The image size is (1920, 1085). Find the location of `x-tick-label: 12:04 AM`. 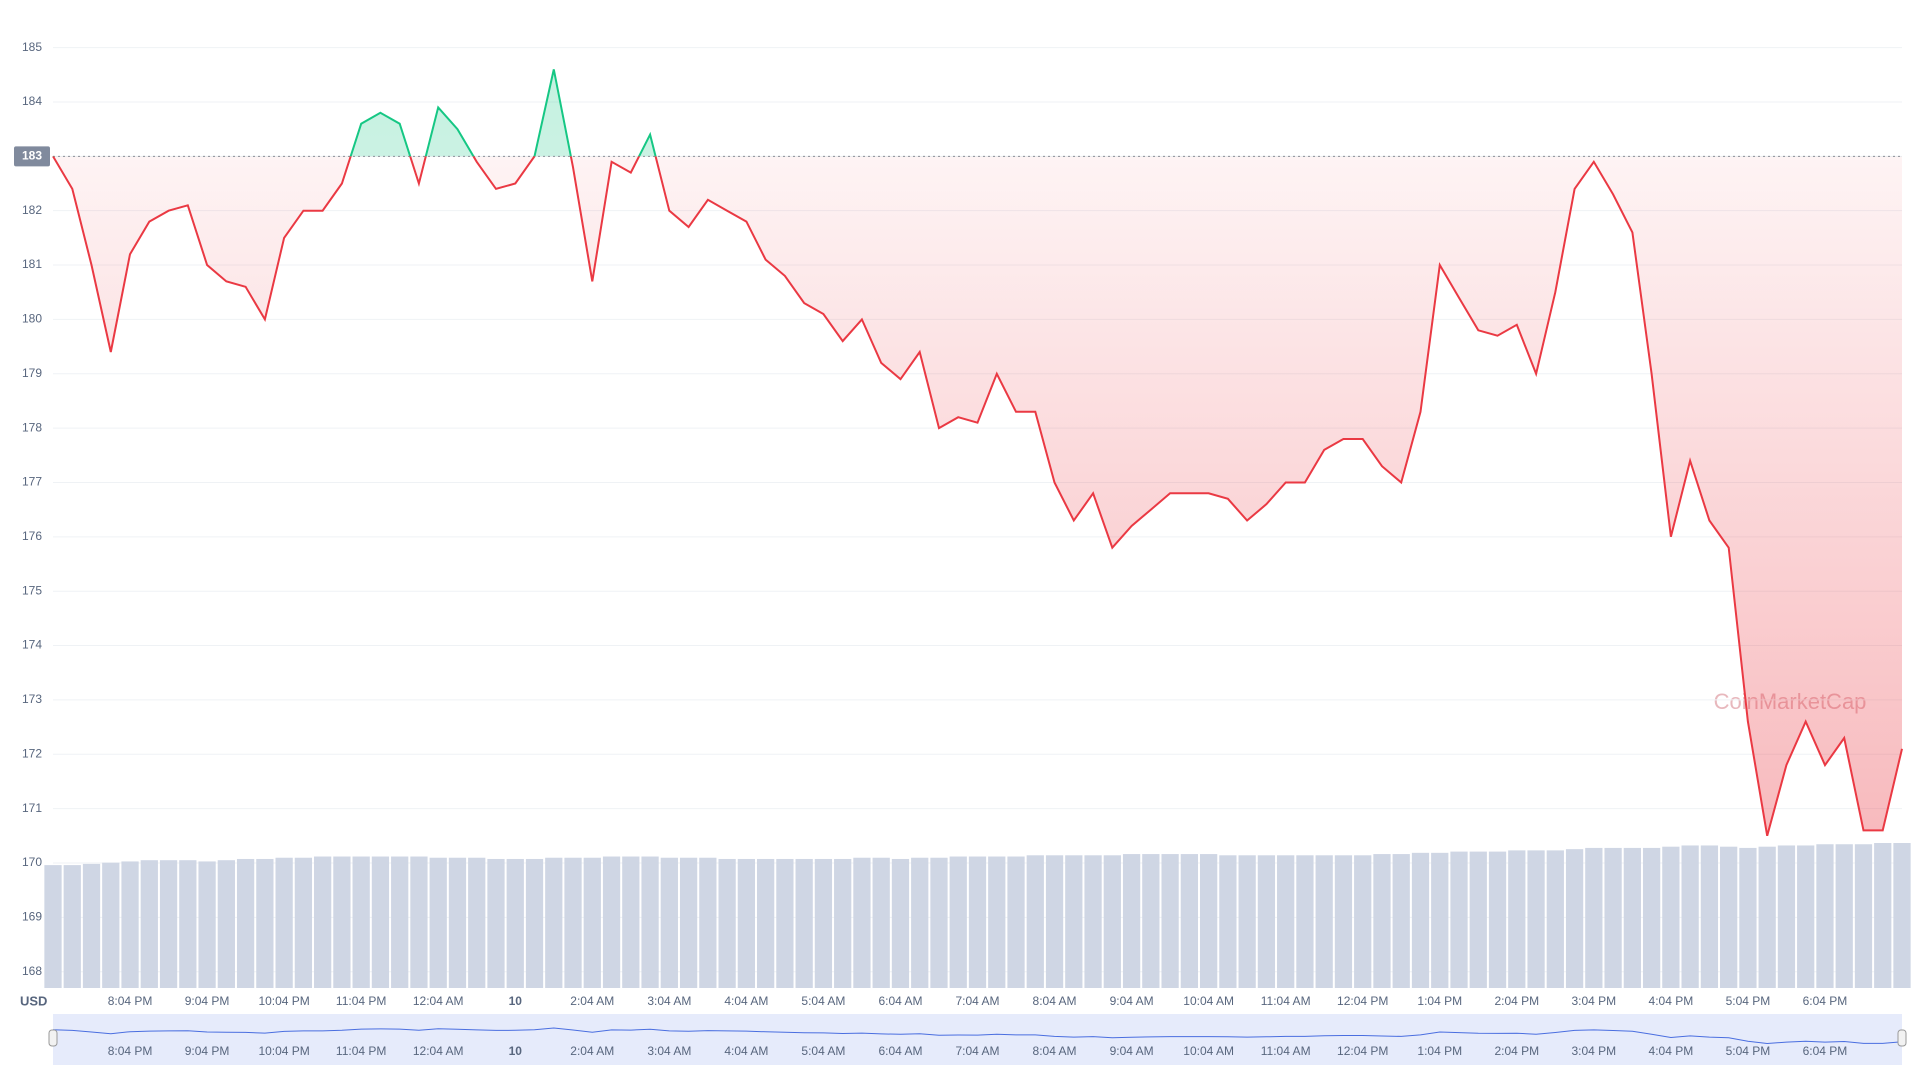

x-tick-label: 12:04 AM is located at coordinates (438, 1001).